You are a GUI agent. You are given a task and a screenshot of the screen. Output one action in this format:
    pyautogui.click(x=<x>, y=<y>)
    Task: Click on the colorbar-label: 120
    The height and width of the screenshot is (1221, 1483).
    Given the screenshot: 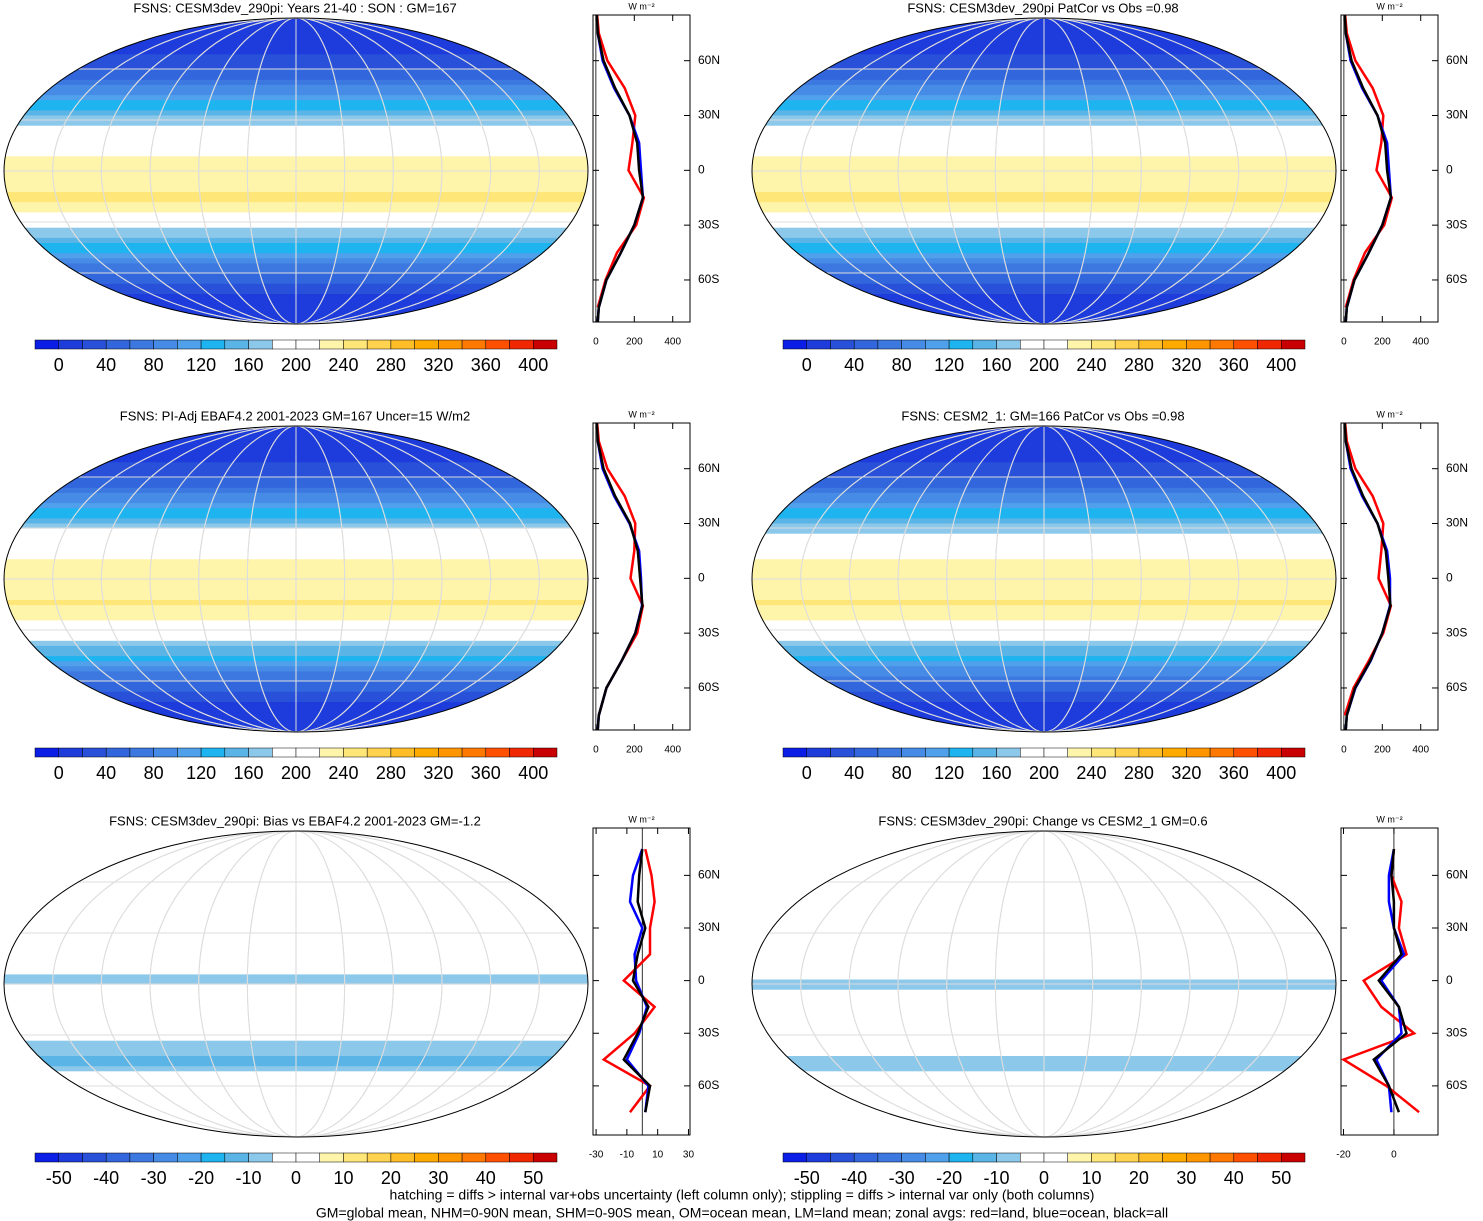 What is the action you would take?
    pyautogui.click(x=201, y=365)
    